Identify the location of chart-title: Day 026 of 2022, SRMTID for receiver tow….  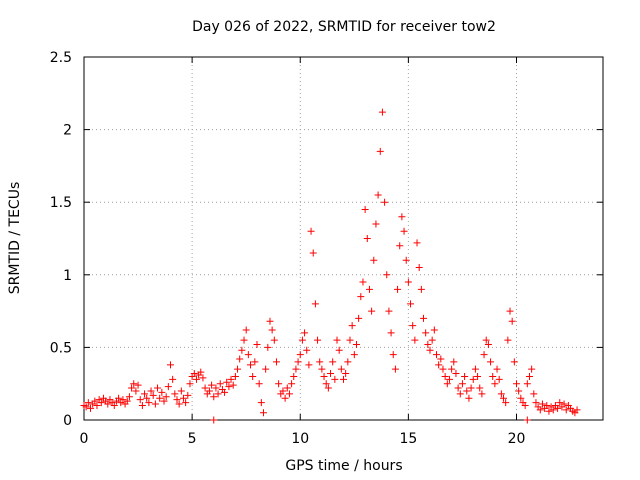
(344, 27).